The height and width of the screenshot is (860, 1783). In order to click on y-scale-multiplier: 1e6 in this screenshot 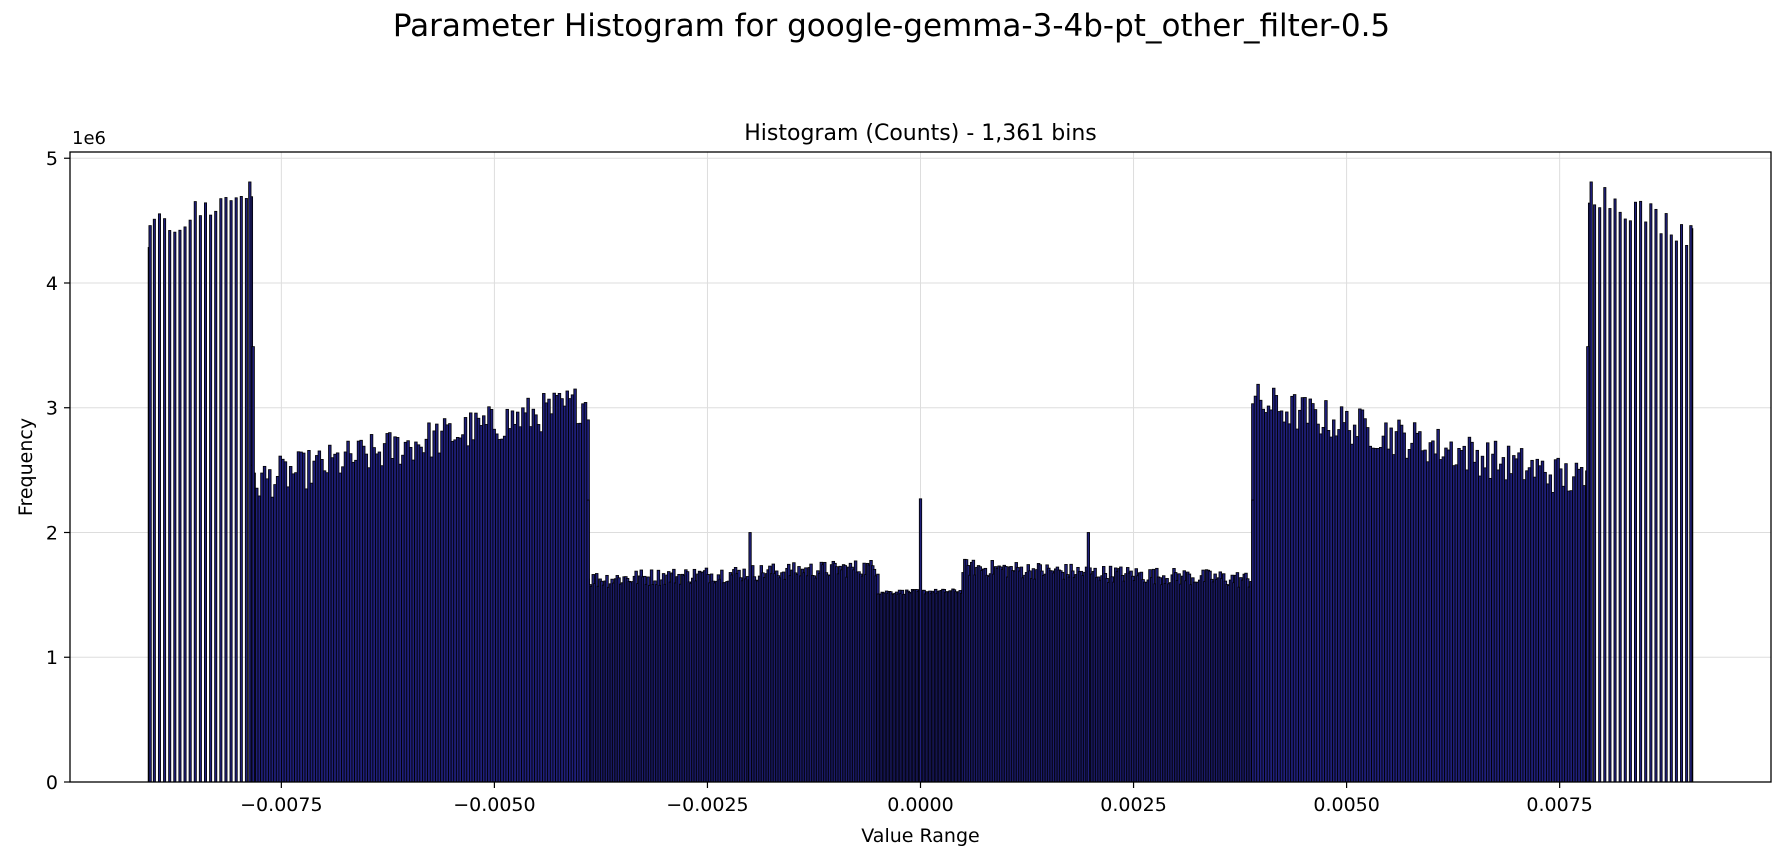, I will do `click(89, 138)`.